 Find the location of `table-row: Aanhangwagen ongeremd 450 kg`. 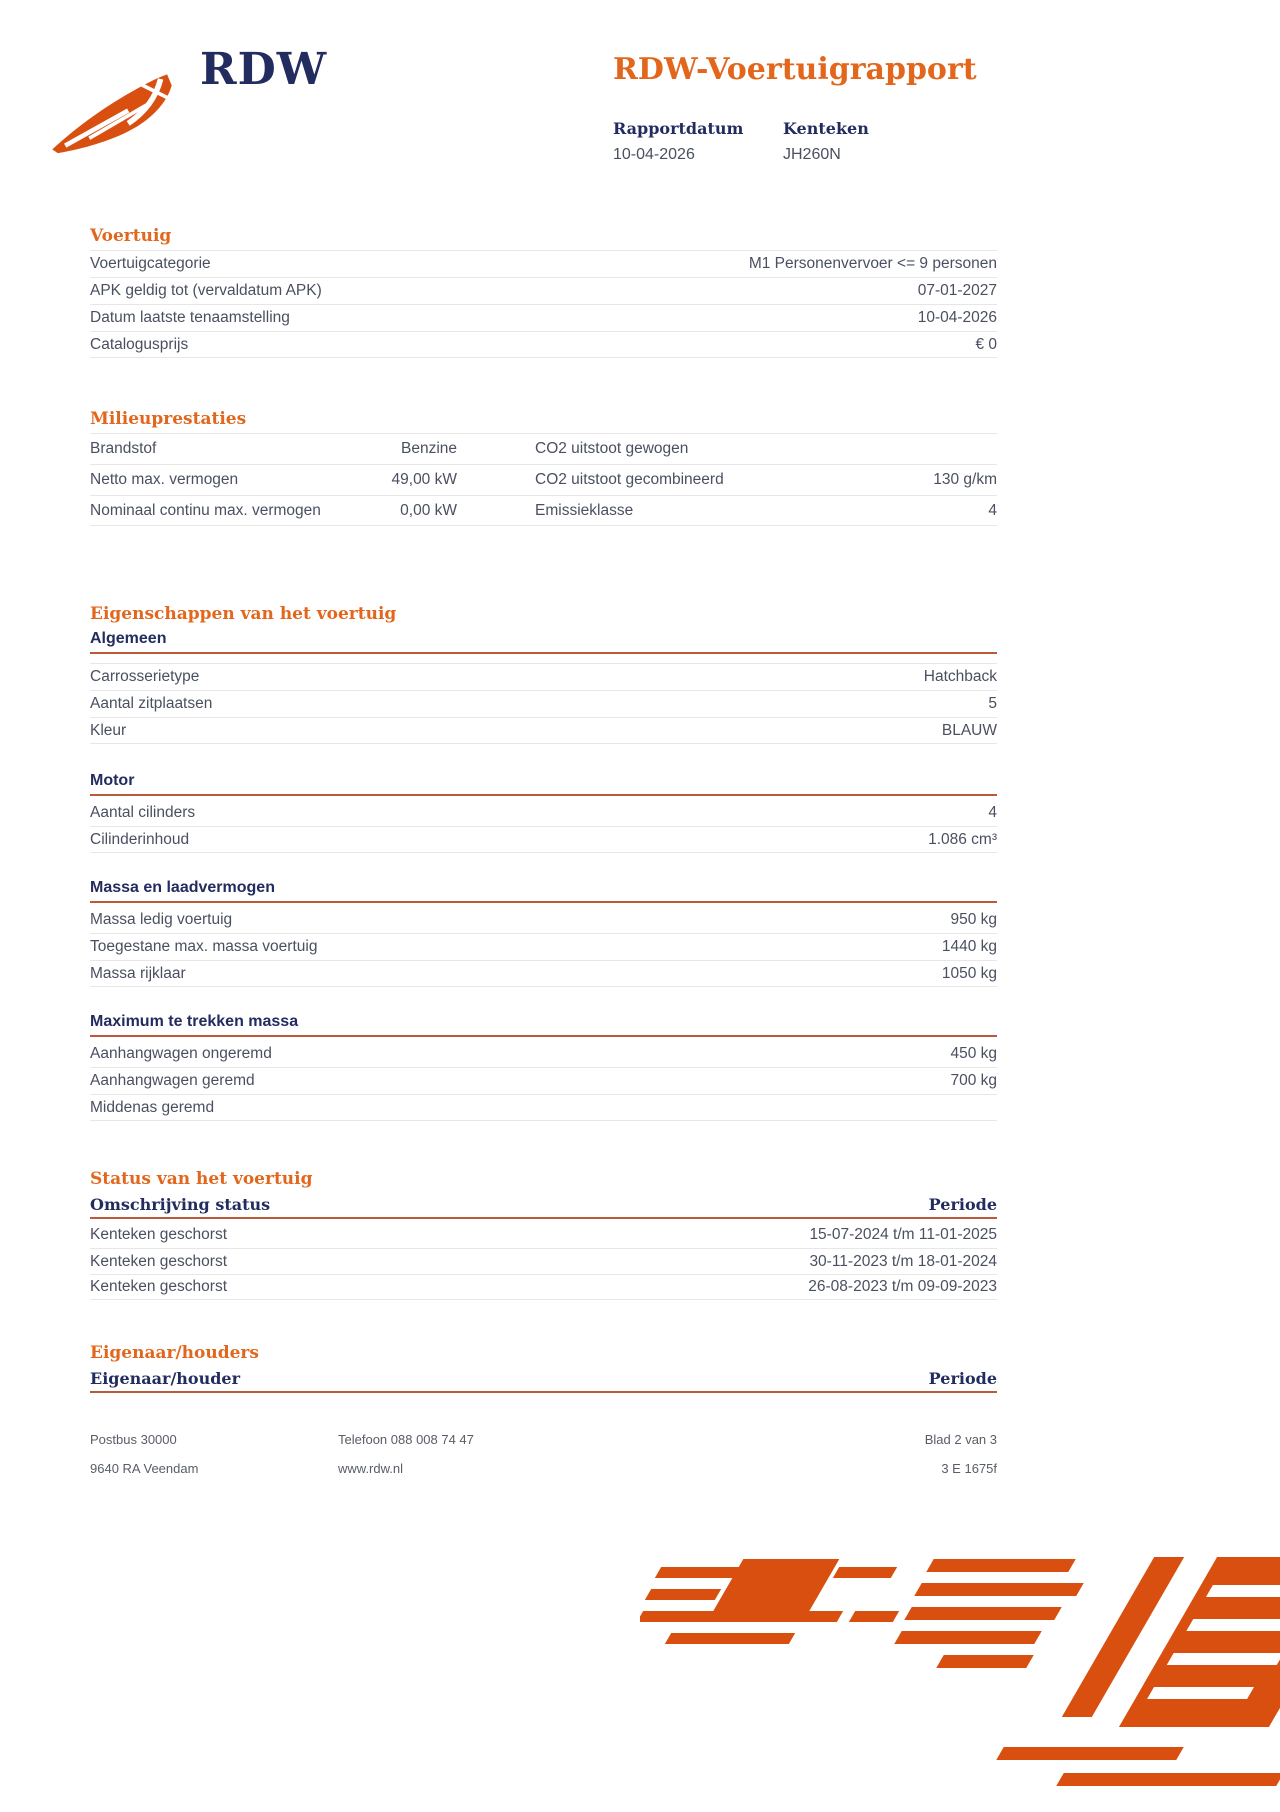

table-row: Aanhangwagen ongeremd 450 kg is located at coordinates (543, 1053).